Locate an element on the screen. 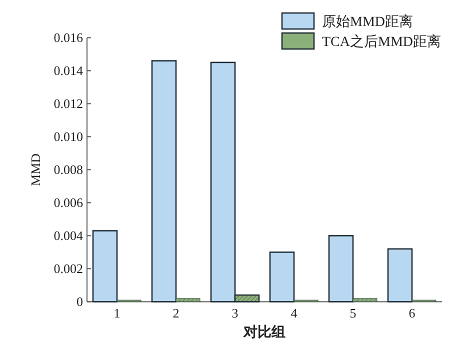 This screenshot has height=358, width=462. legend-label: 原始MMD距离 is located at coordinates (368, 22).